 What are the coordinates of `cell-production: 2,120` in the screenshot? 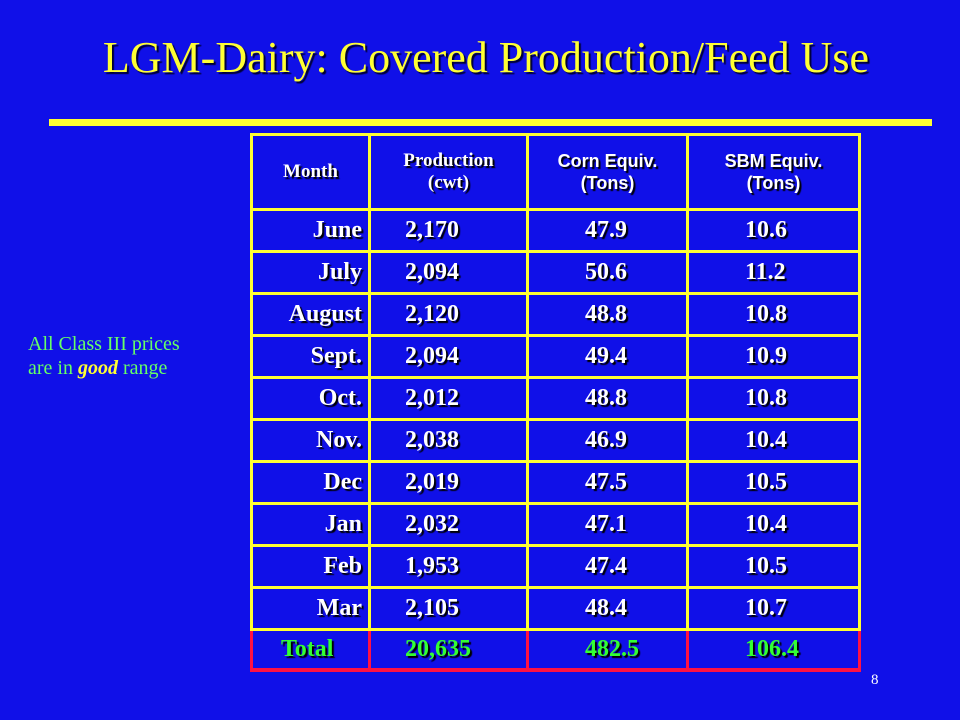 It's located at (448, 314).